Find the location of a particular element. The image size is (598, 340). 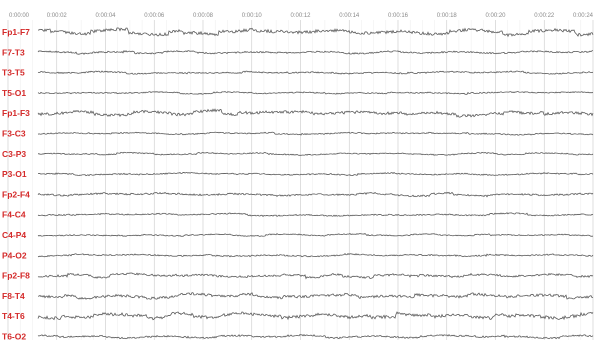

channel-label: F7-T3 is located at coordinates (13, 52).